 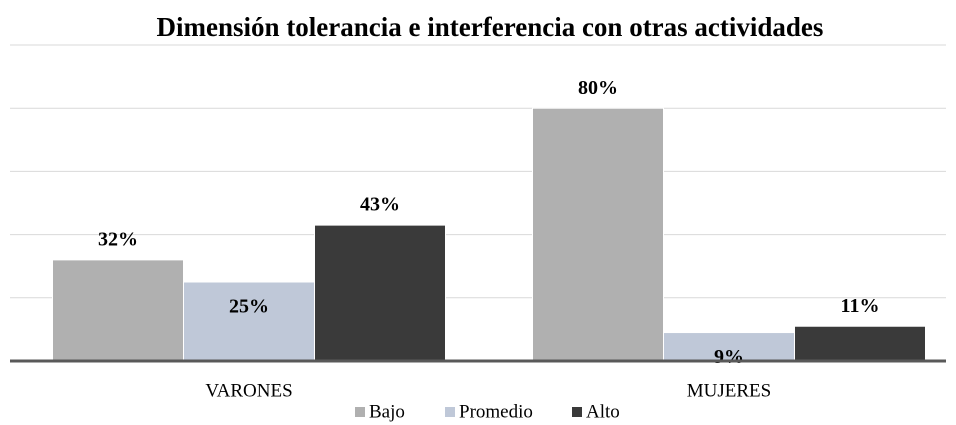 What do you see at coordinates (598, 88) in the screenshot?
I see `data-label: 80%` at bounding box center [598, 88].